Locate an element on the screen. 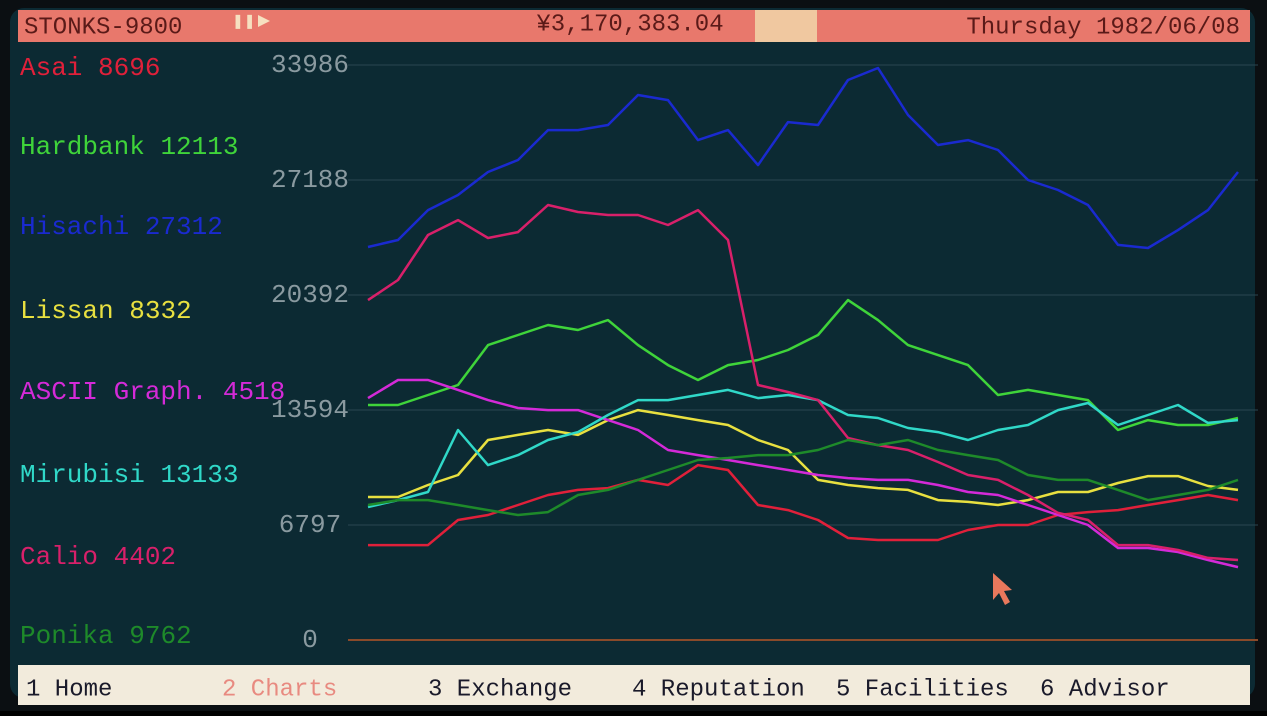 The height and width of the screenshot is (716, 1267). header-block is located at coordinates (786, 26).